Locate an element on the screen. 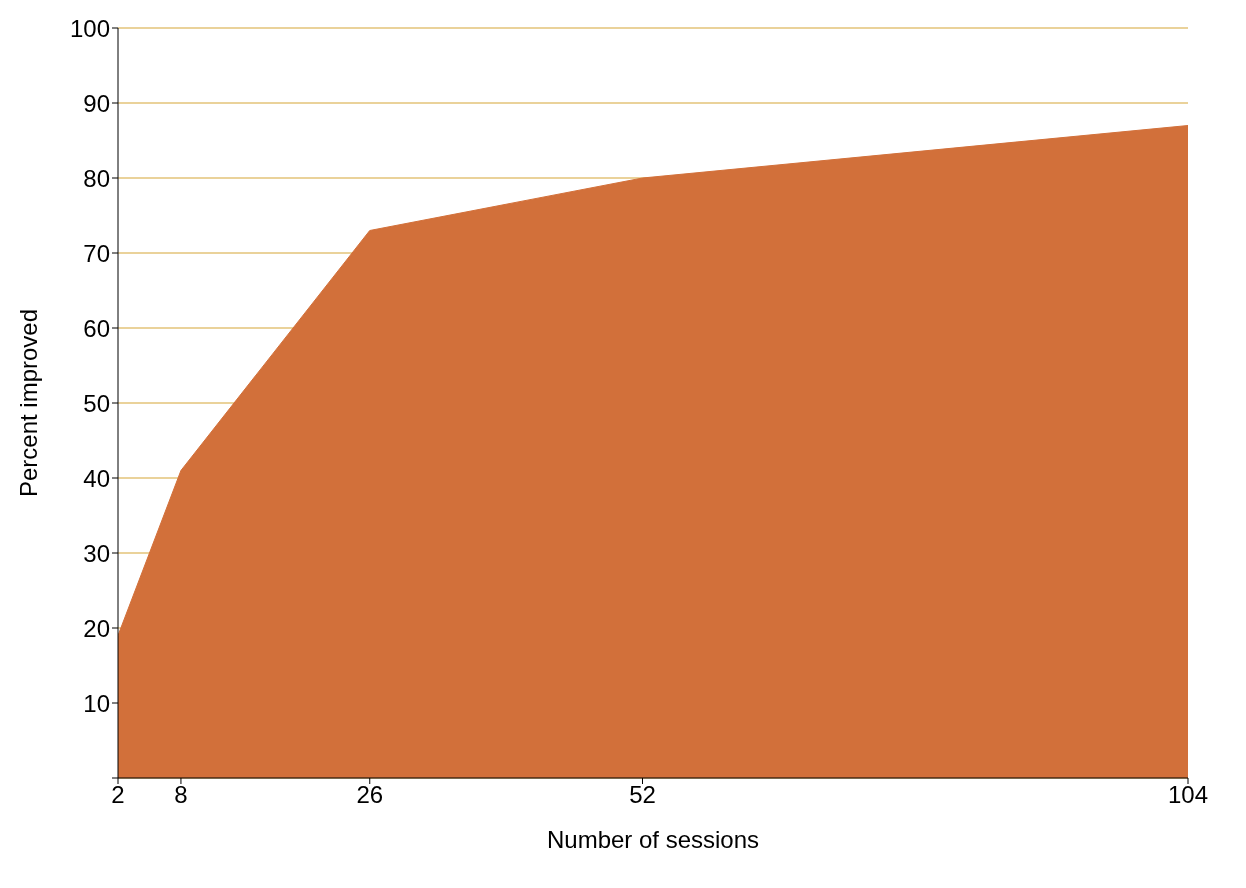 This screenshot has width=1246, height=888. y-tick-label: 10 is located at coordinates (96, 703).